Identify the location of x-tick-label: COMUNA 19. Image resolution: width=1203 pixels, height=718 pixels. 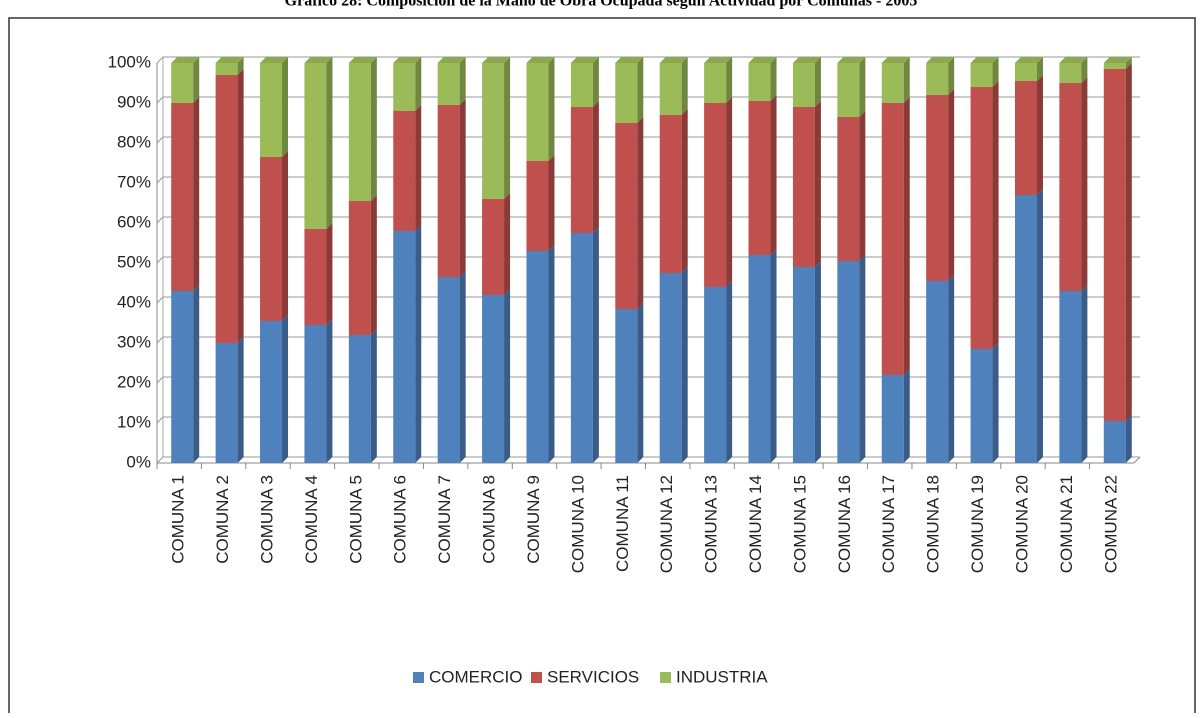
(977, 524).